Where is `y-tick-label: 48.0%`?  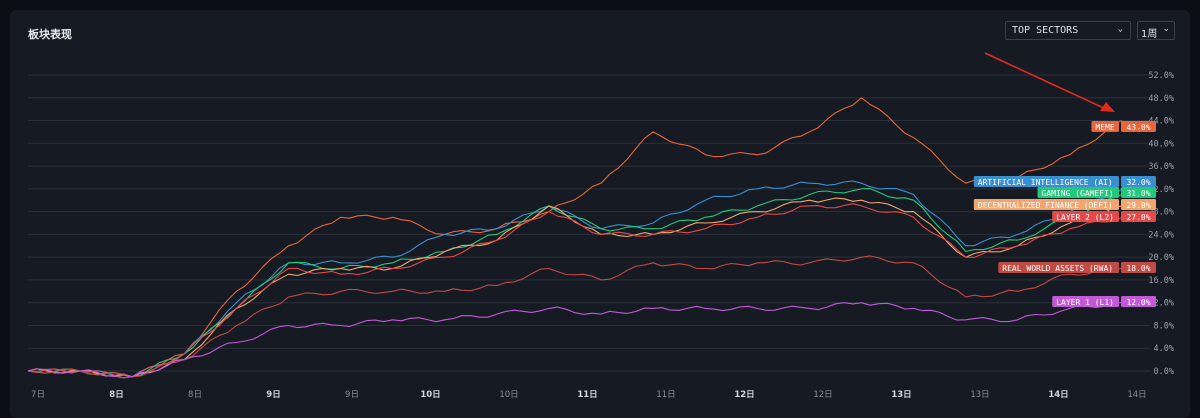
y-tick-label: 48.0% is located at coordinates (1161, 99).